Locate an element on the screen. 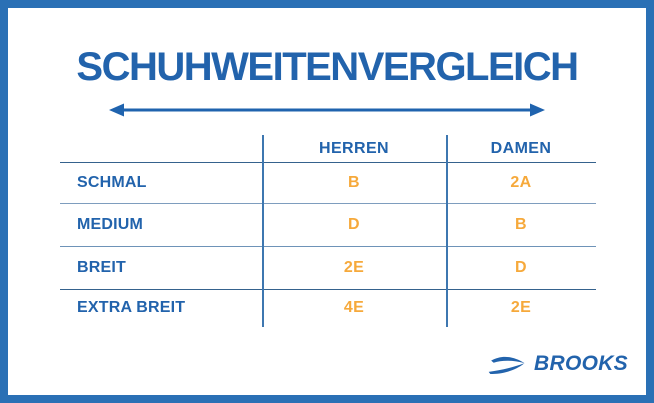 This screenshot has width=654, height=403. row-label: SCHMAL is located at coordinates (112, 182).